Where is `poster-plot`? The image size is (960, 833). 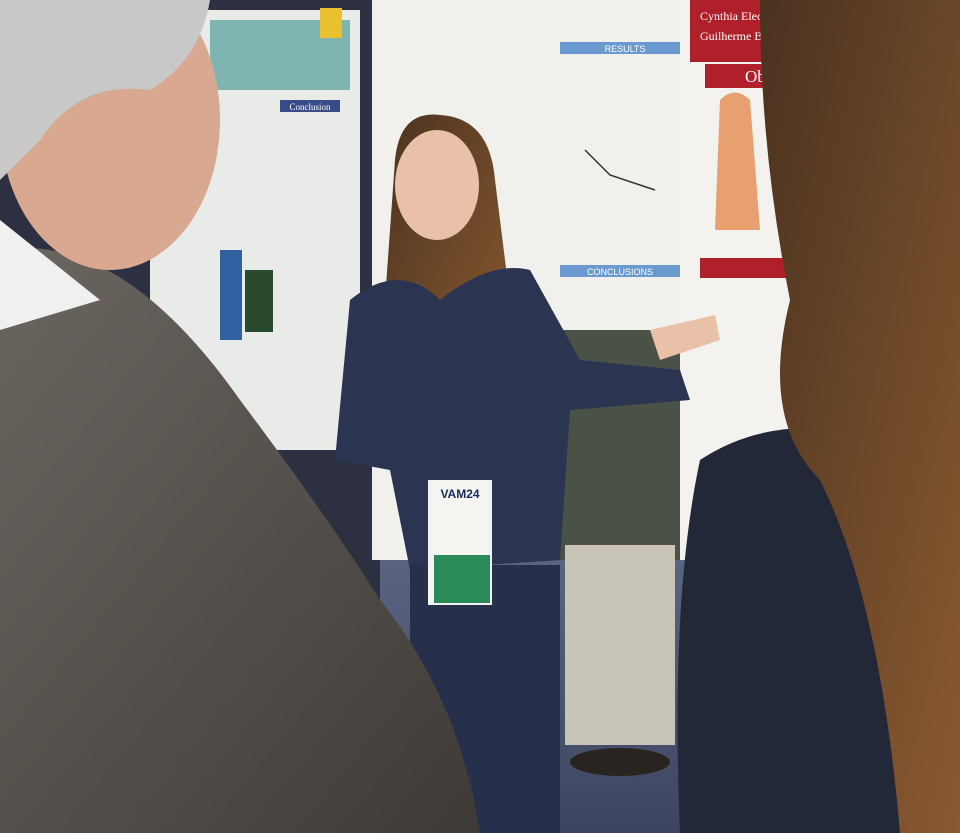
poster-plot is located at coordinates (620, 170).